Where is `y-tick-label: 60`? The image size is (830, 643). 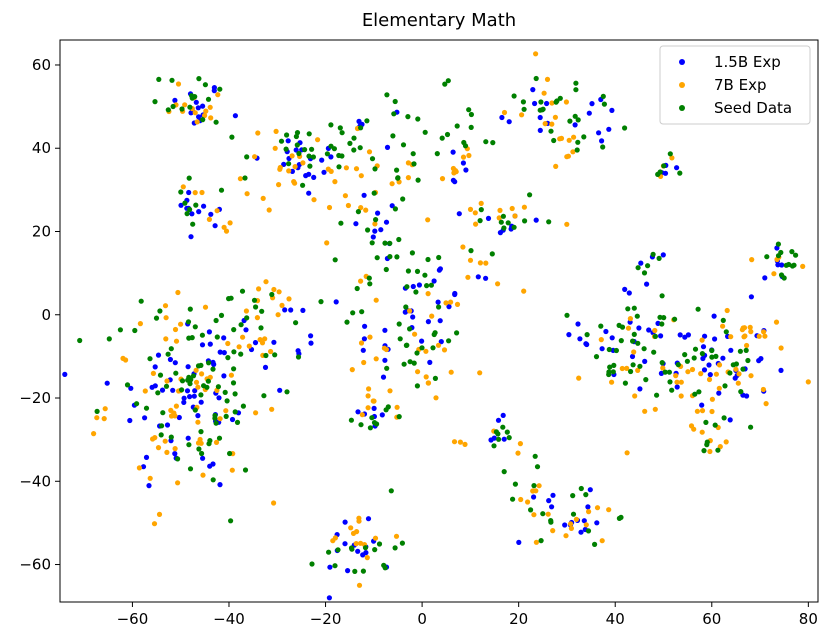 y-tick-label: 60 is located at coordinates (41, 65).